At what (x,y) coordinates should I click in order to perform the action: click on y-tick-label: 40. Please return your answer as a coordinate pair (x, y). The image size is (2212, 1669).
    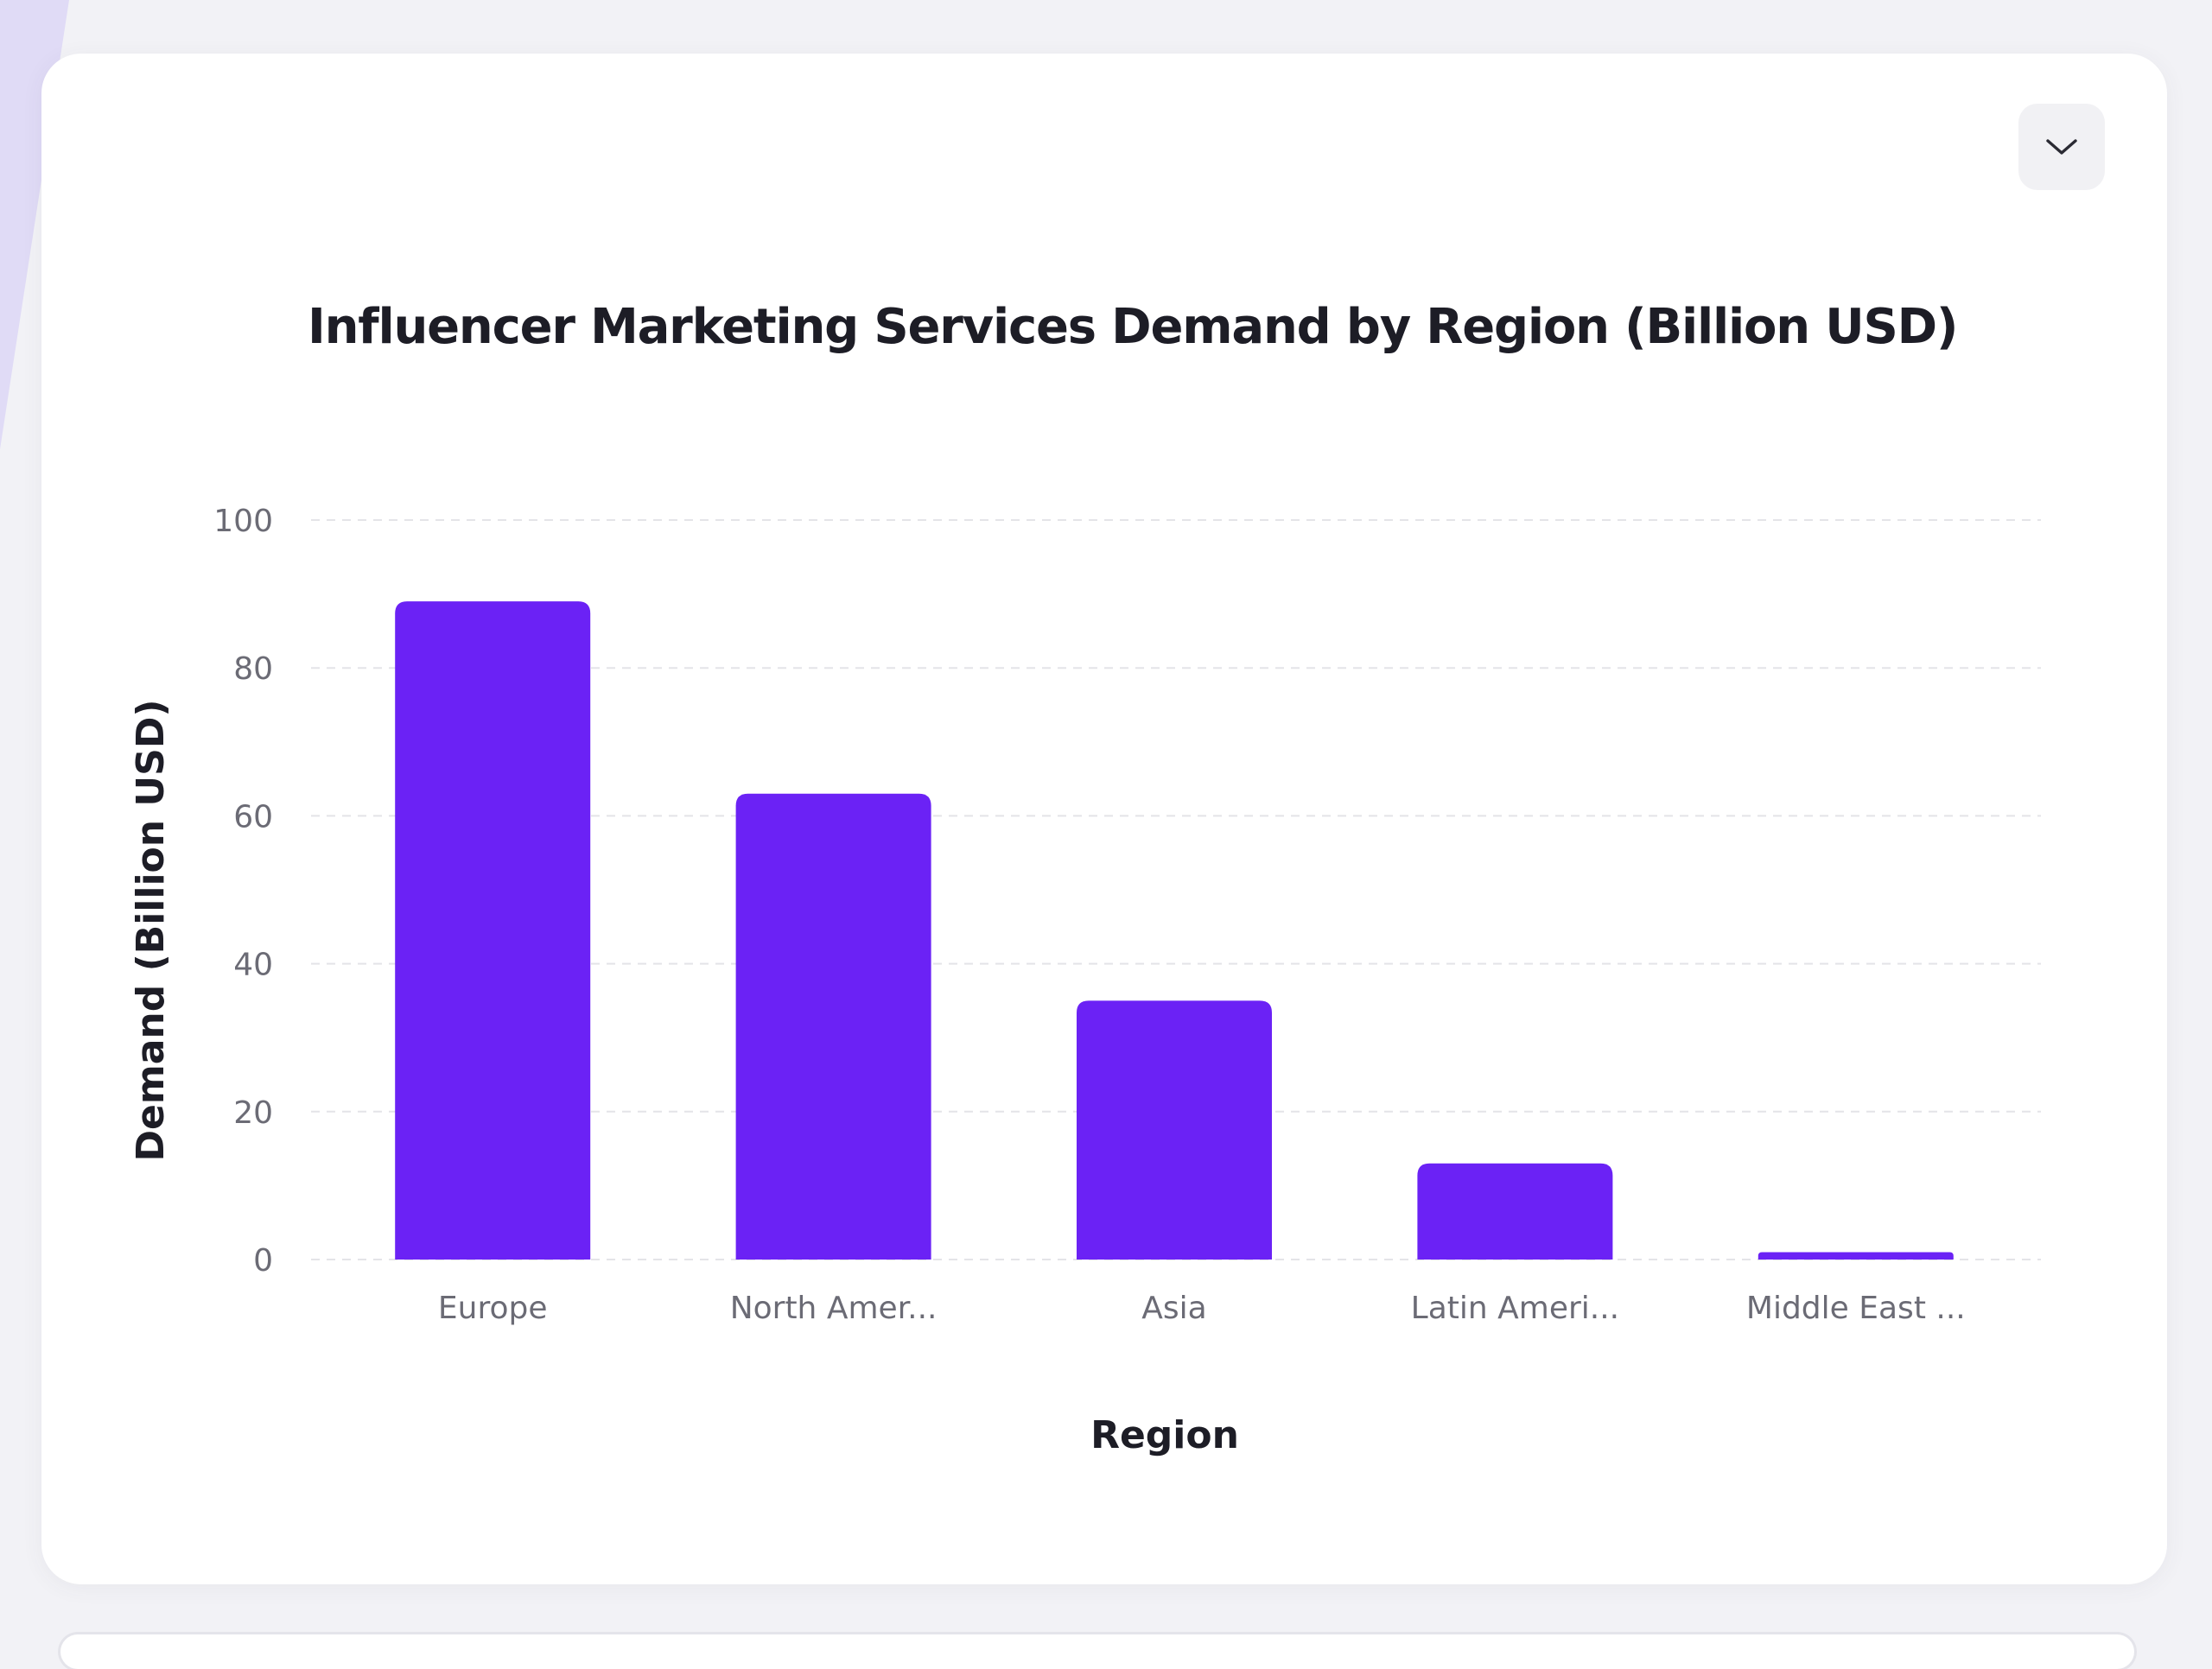
    Looking at the image, I should click on (253, 965).